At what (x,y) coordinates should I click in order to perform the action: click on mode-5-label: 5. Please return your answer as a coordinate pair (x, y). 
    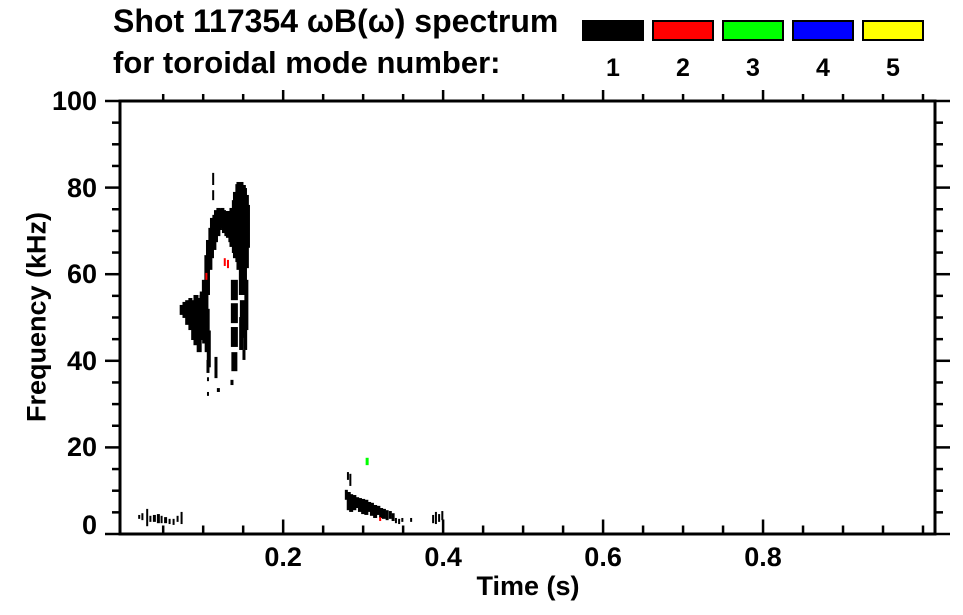
    Looking at the image, I should click on (893, 68).